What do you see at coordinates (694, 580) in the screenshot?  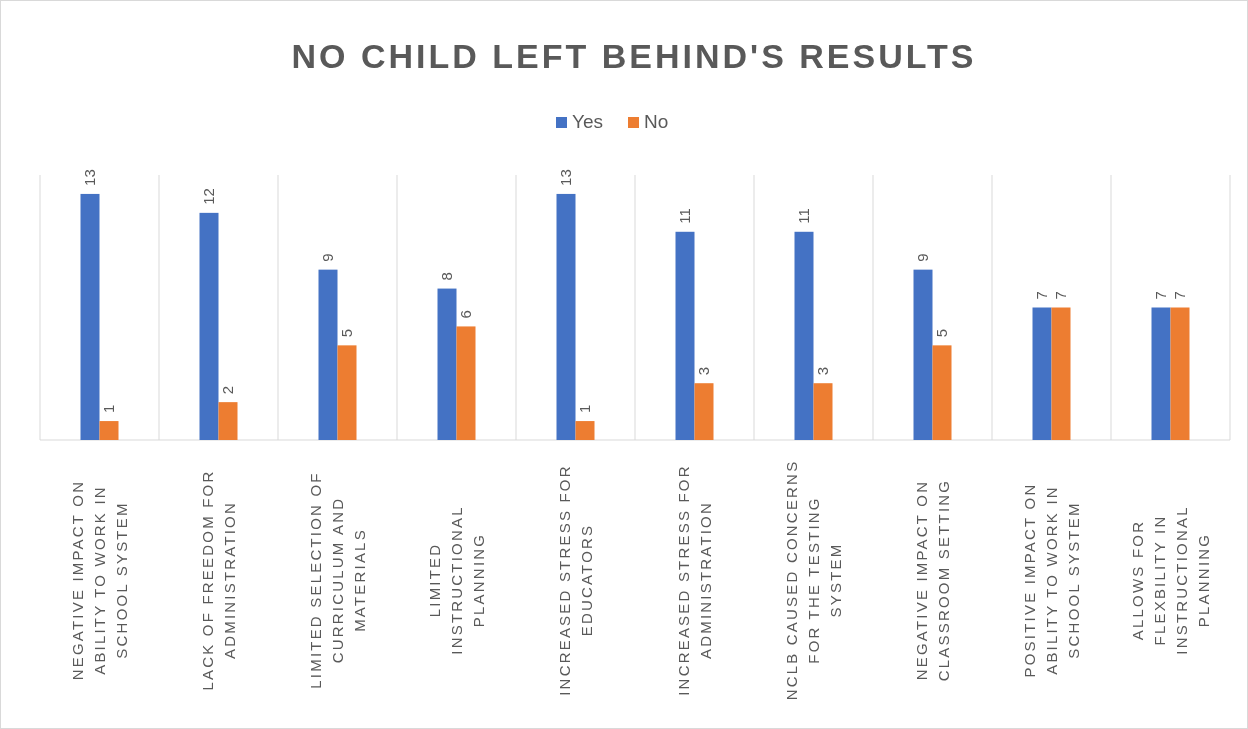 I see `x-tick-label: INCREASED STRESS FOR ADMINISTRATION` at bounding box center [694, 580].